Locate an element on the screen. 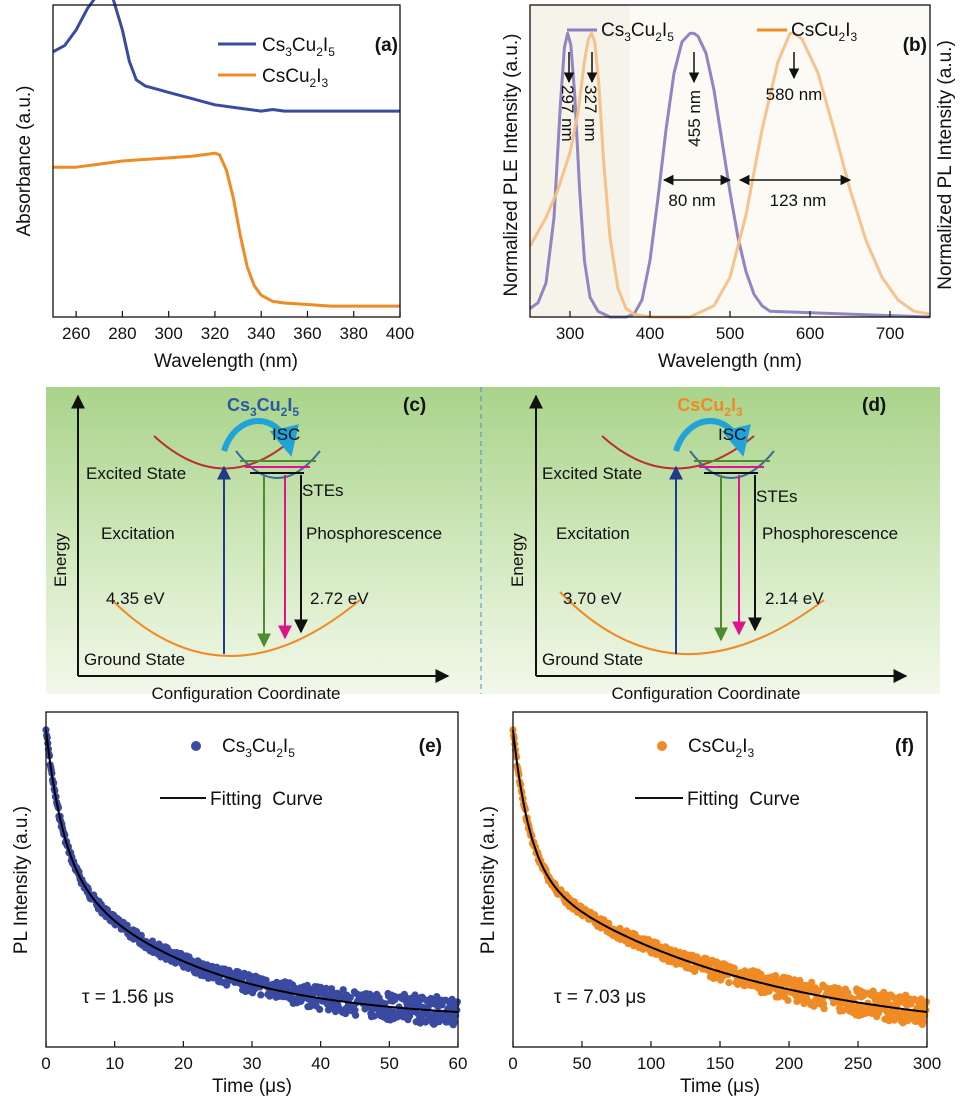 The width and height of the screenshot is (965, 1099). panel-d-label: (d) is located at coordinates (874, 405).